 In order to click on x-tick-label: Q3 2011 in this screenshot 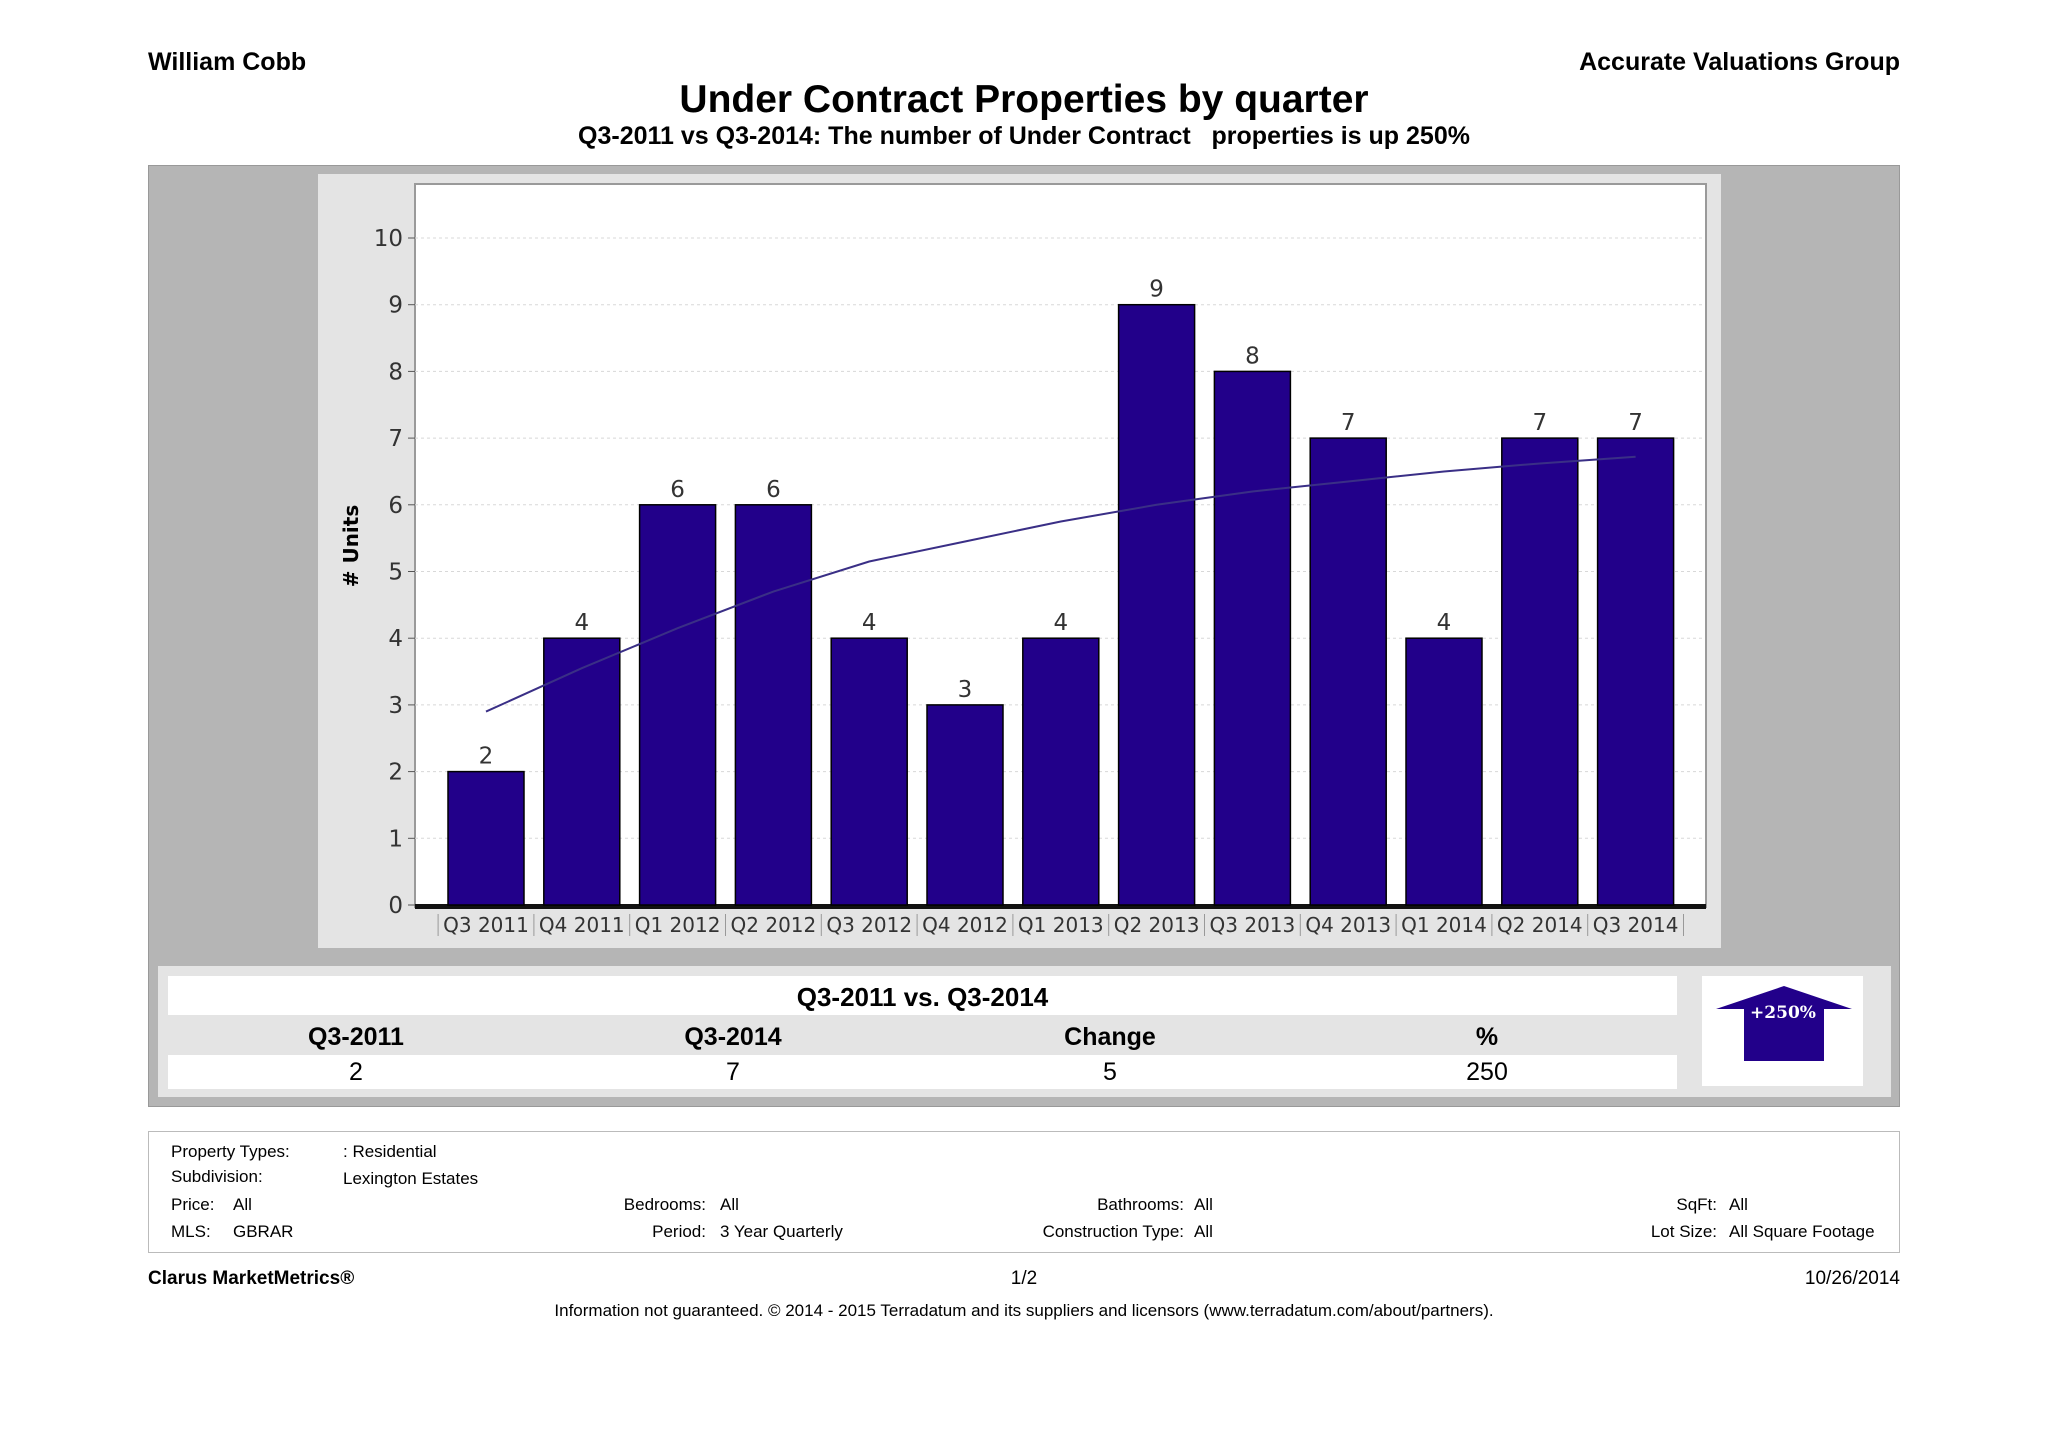, I will do `click(486, 925)`.